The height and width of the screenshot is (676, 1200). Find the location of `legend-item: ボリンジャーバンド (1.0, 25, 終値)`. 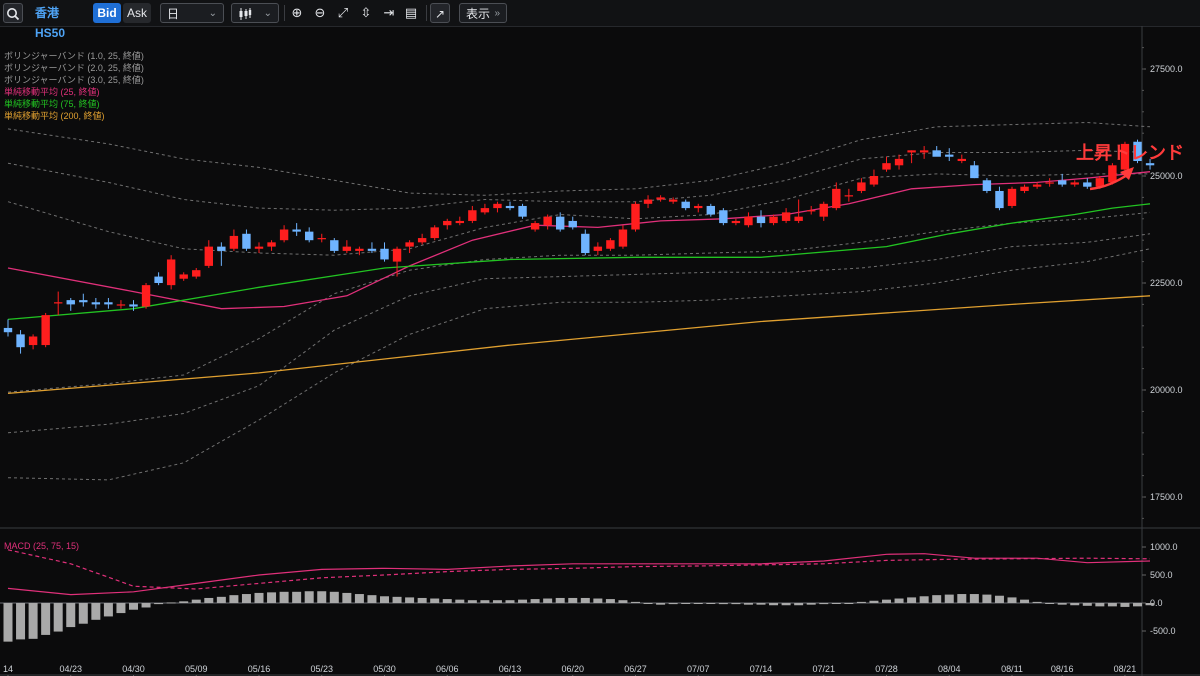

legend-item: ボリンジャーバンド (1.0, 25, 終値) is located at coordinates (74, 56).